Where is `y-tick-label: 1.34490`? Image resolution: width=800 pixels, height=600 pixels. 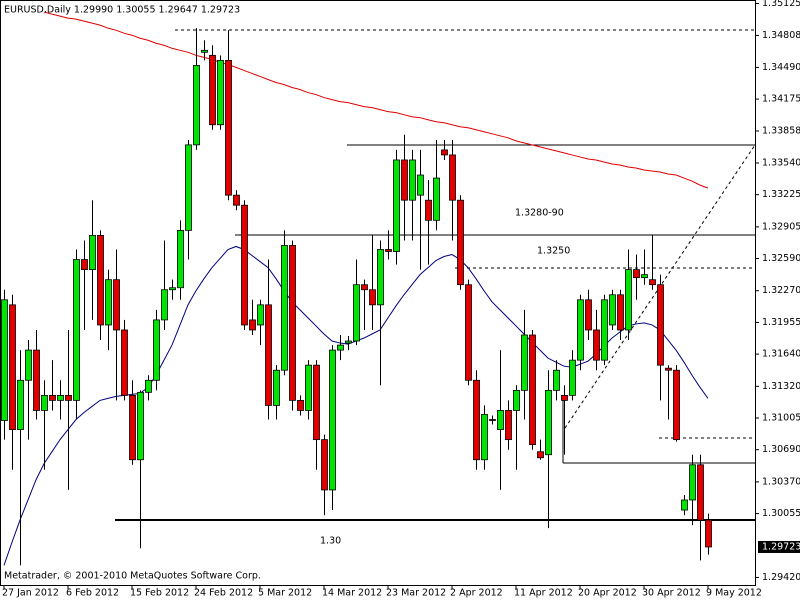
y-tick-label: 1.34490 is located at coordinates (781, 67).